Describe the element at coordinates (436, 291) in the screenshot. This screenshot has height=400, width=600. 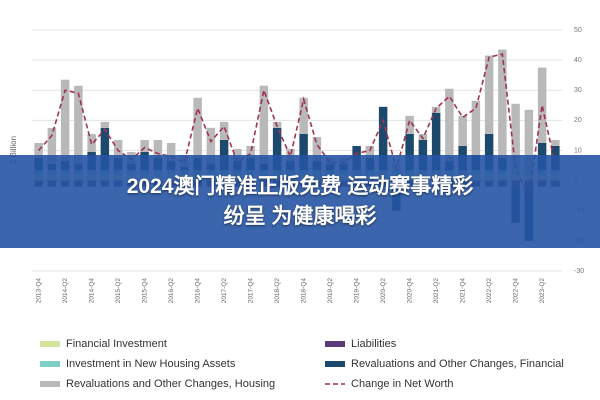
I see `x-tick-label: 2021-Q2` at that location.